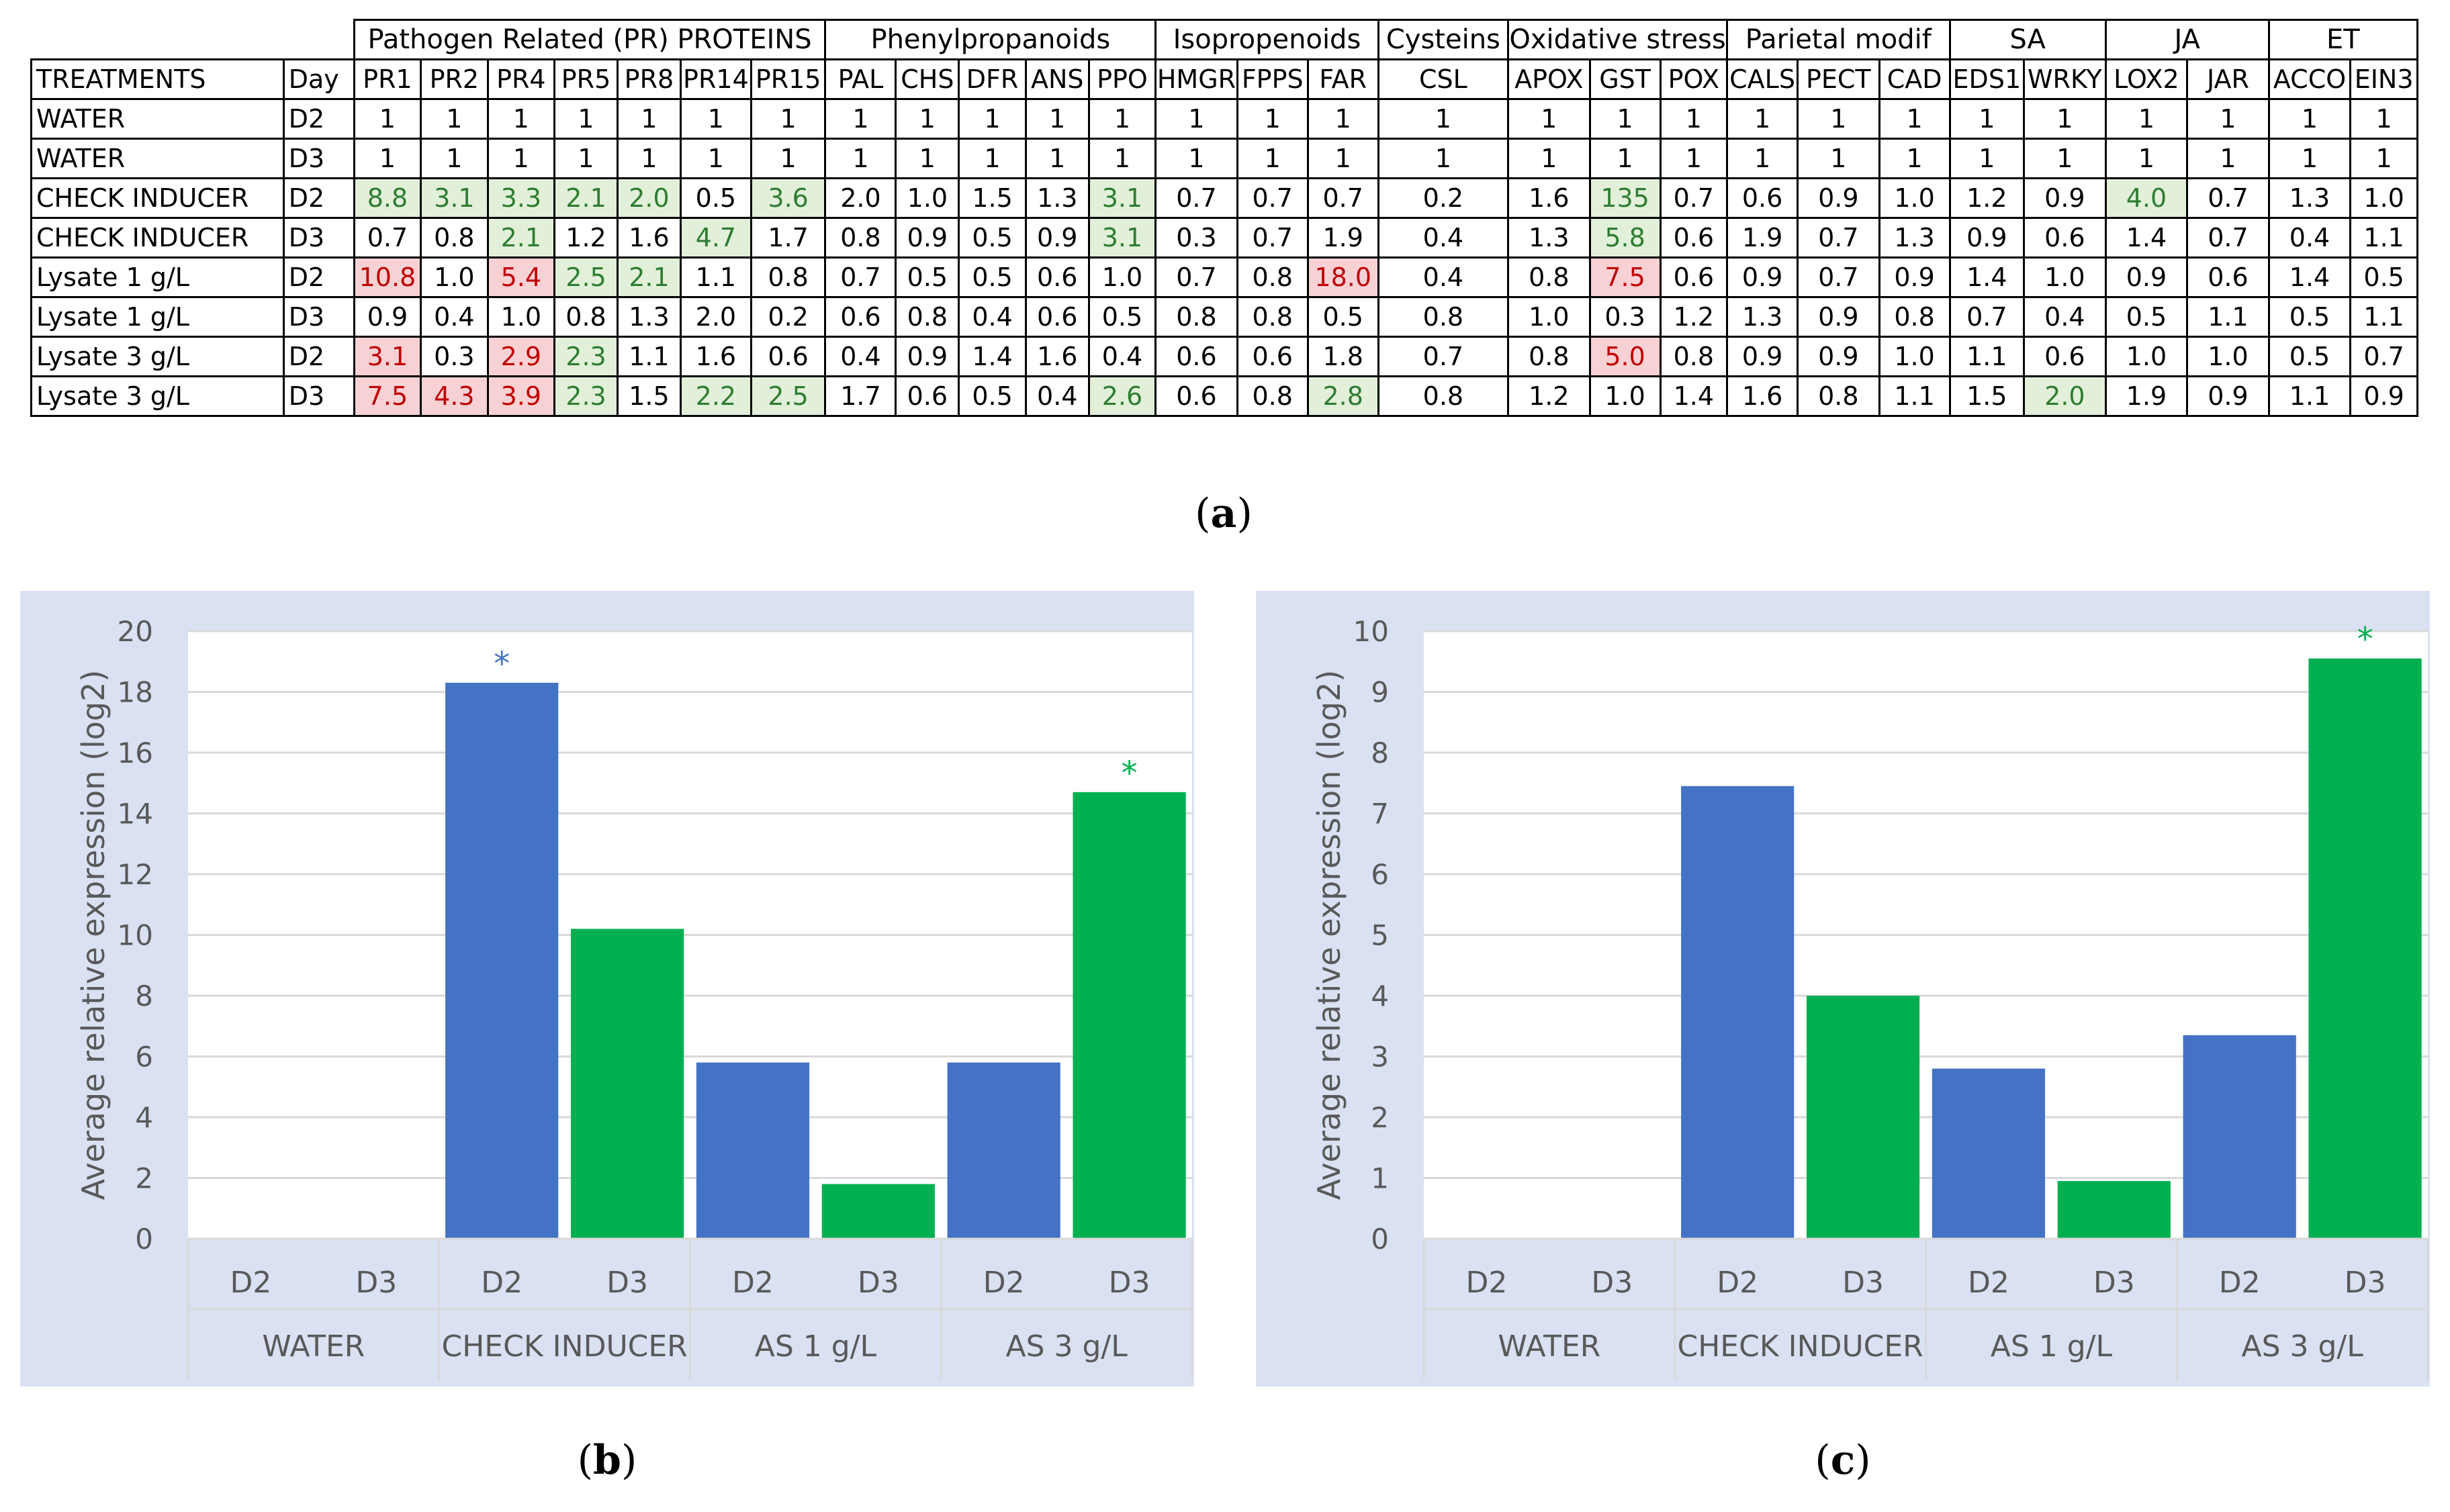 This screenshot has width=2450, height=1512. I want to click on y-tick-label: 8, so click(1380, 753).